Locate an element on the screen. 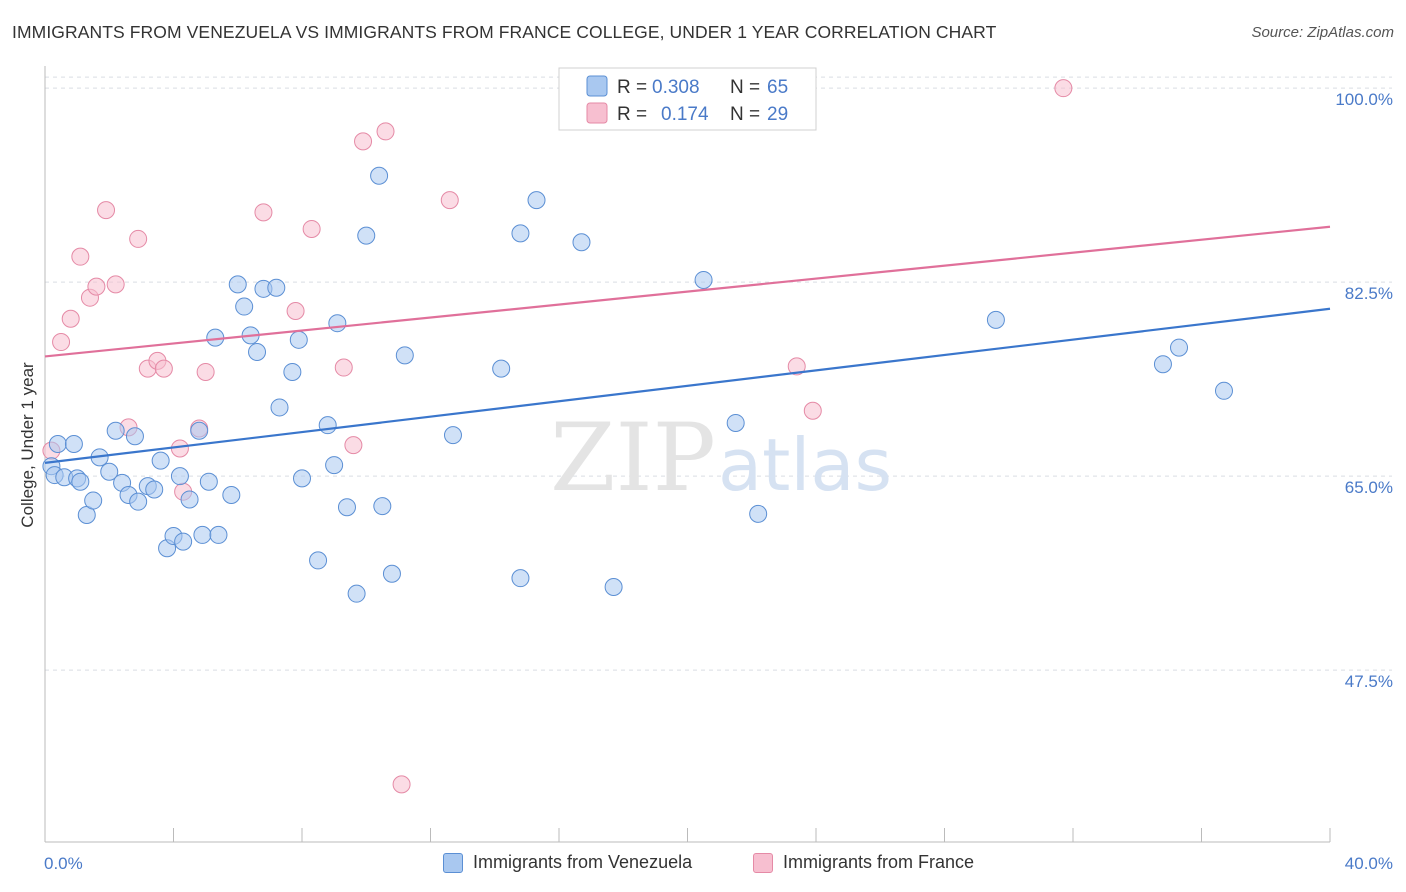  y-axis-label: College, Under 1 year is located at coordinates (27, 445).